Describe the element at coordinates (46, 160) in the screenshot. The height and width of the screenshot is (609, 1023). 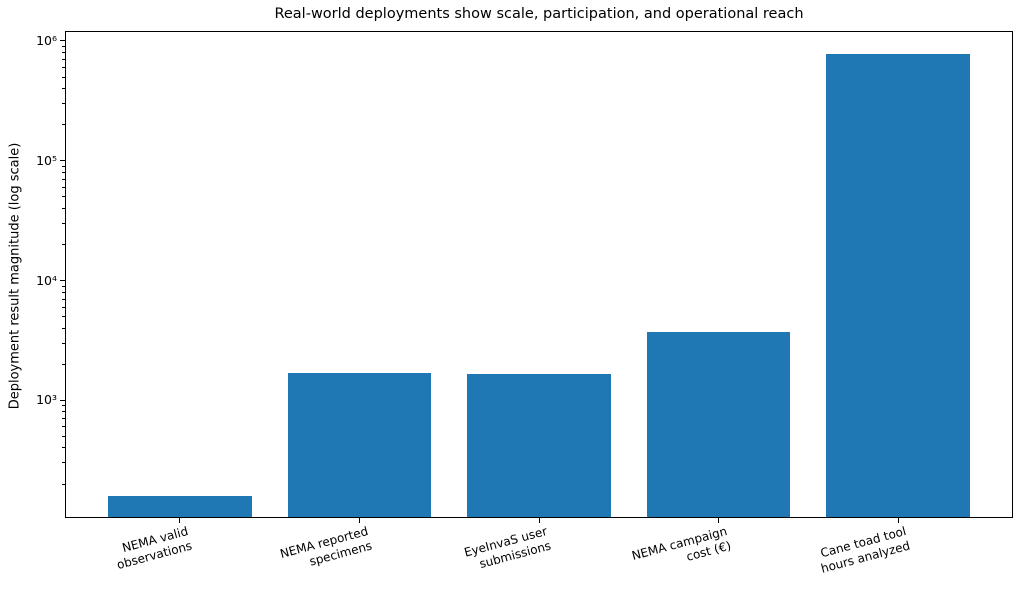
I see `y-tick-label: 10⁵` at that location.